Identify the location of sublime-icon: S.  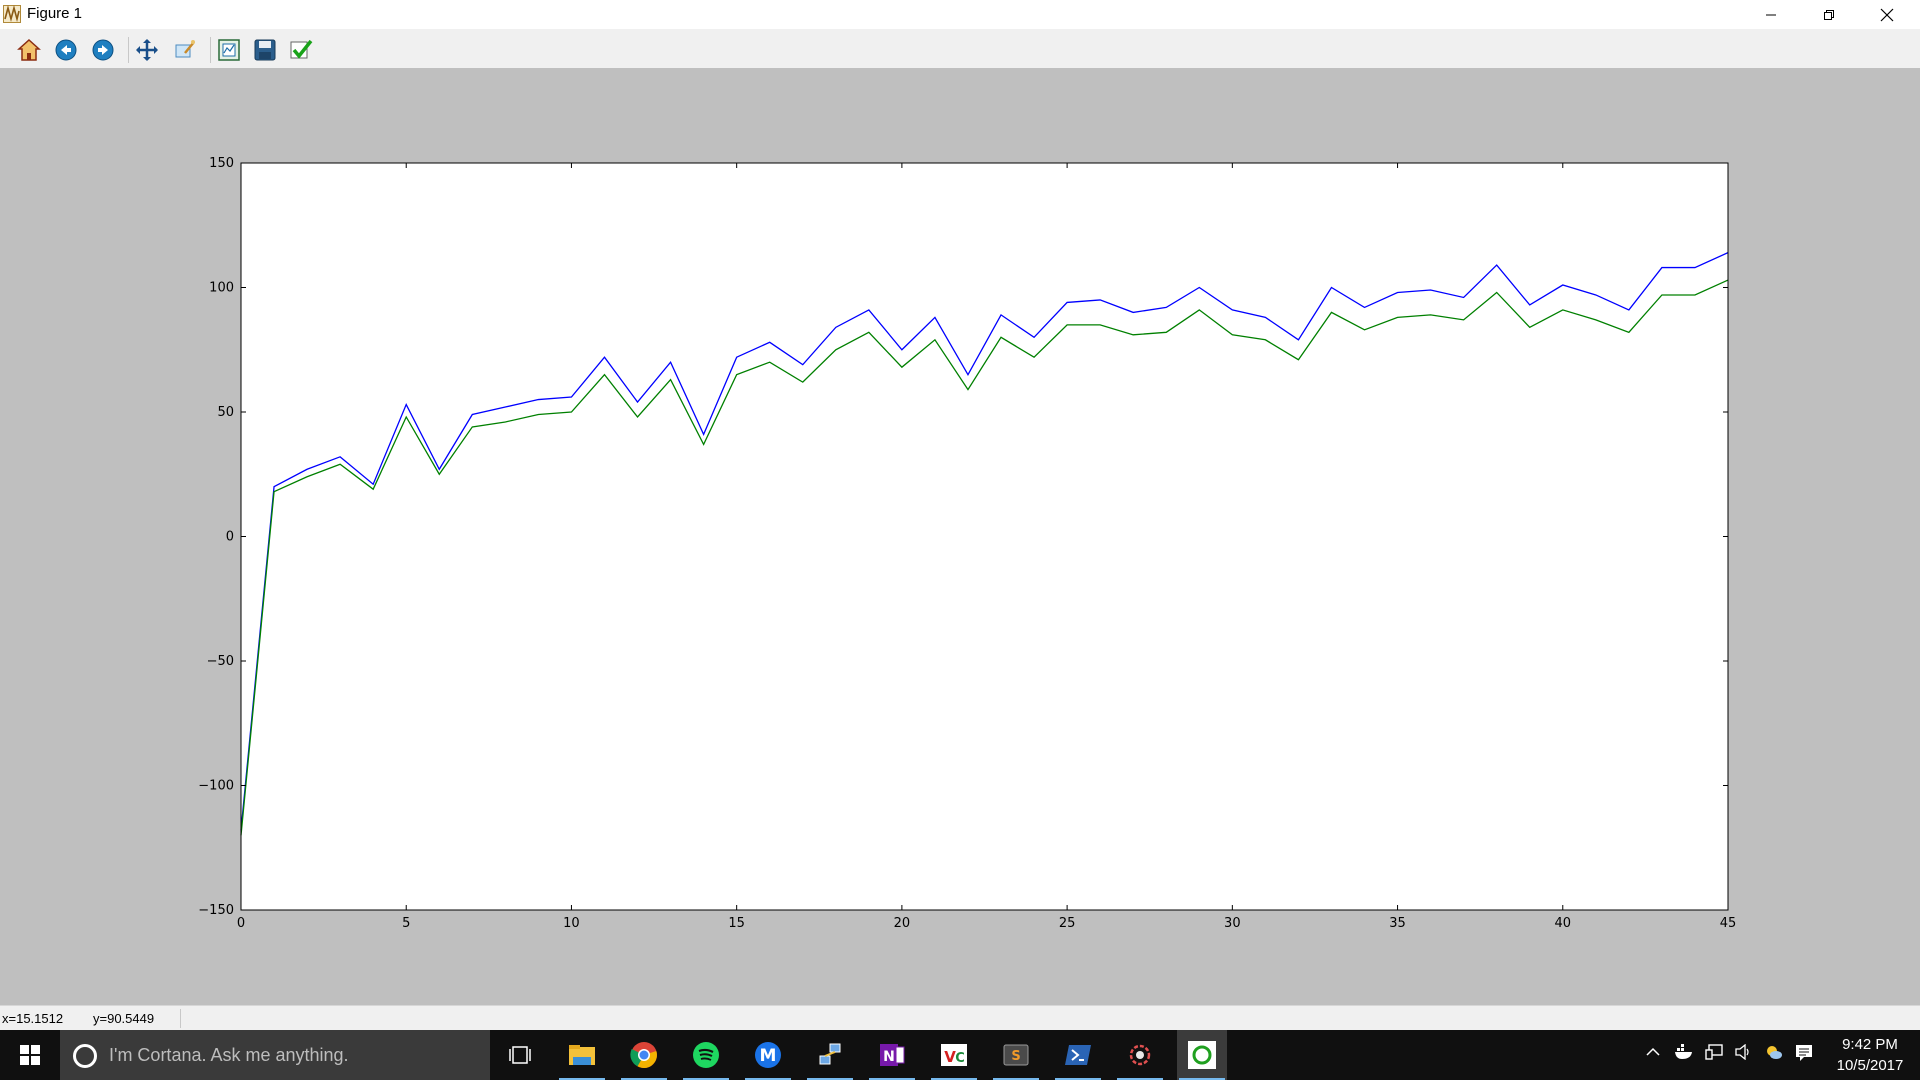
(1016, 1055).